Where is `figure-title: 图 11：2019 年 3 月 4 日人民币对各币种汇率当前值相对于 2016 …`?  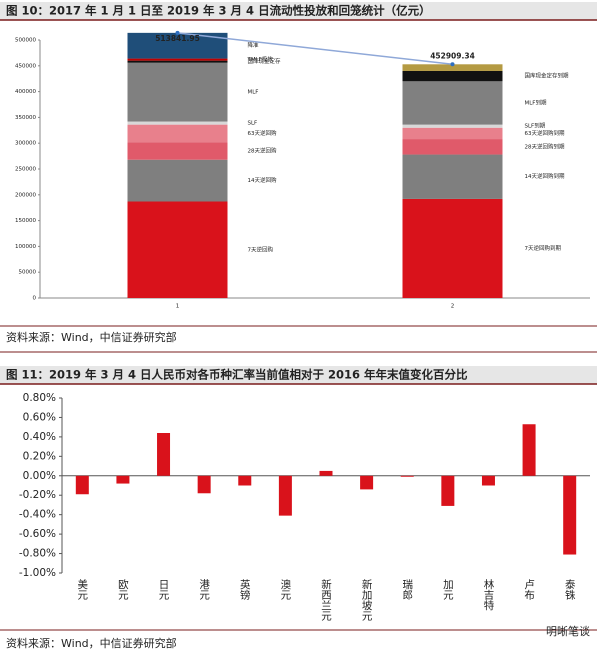 figure-title: 图 11：2019 年 3 月 4 日人民币对各币种汇率当前值相对于 2016 … is located at coordinates (237, 375).